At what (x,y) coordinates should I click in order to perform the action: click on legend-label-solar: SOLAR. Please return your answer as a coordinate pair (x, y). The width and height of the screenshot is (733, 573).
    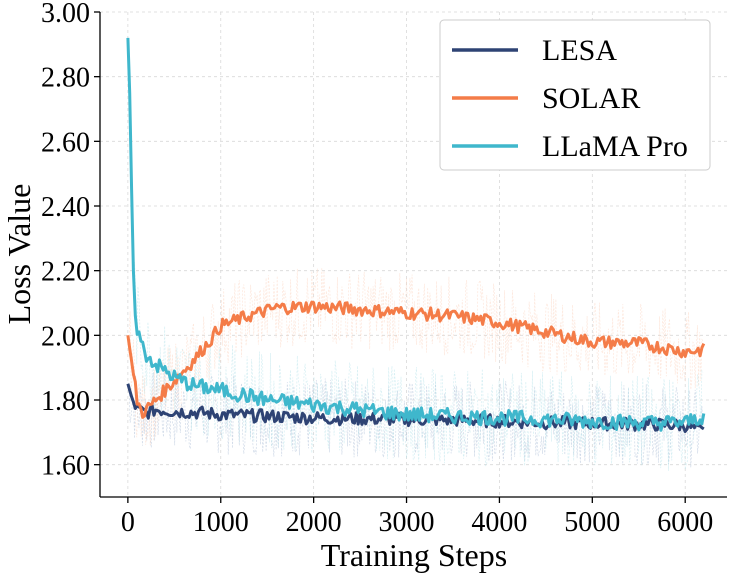
    Looking at the image, I should click on (591, 98).